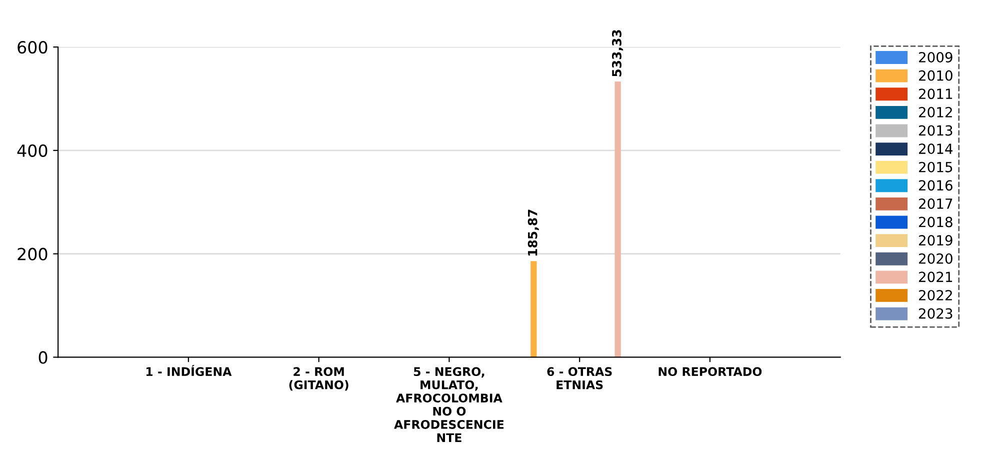 This screenshot has height=475, width=984. I want to click on legend-label: 2010, so click(935, 75).